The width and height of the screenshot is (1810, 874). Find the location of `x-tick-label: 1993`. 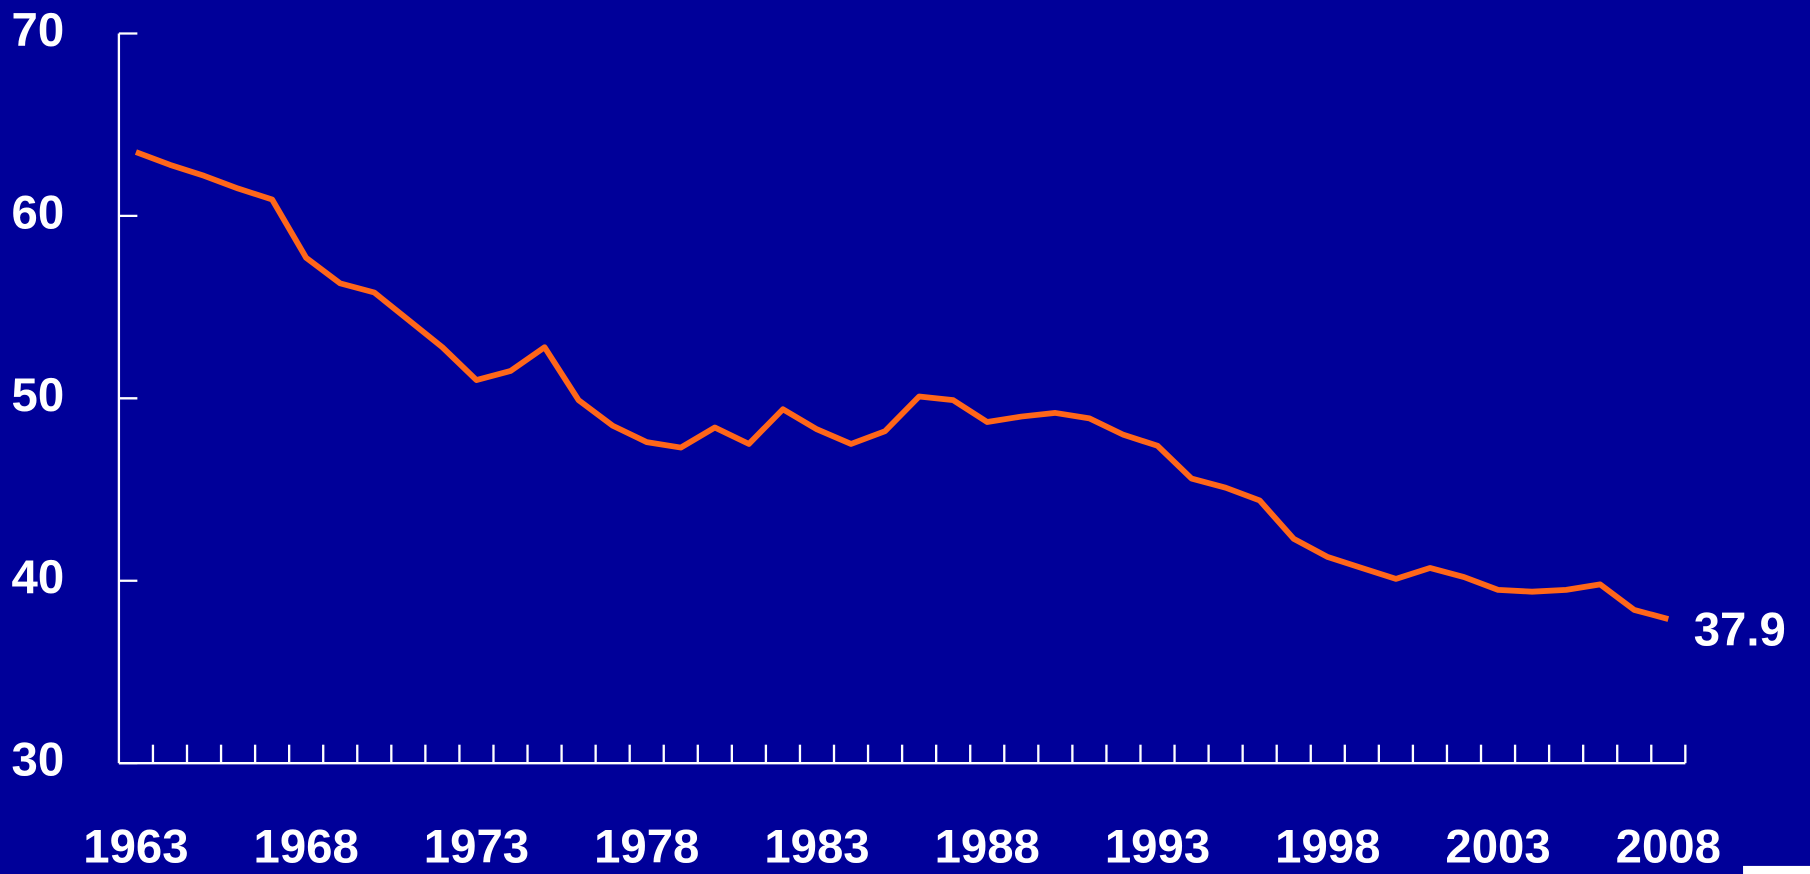

x-tick-label: 1993 is located at coordinates (1157, 846).